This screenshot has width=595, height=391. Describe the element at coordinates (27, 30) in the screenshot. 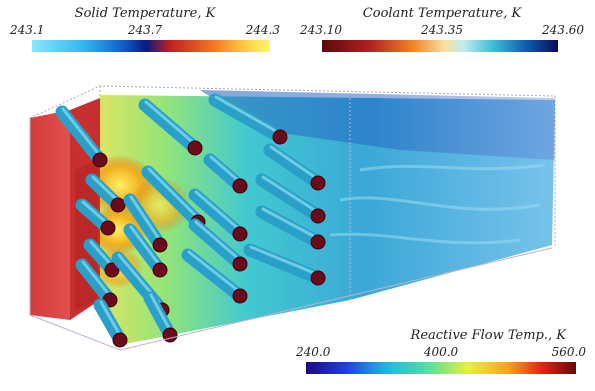

I see `legend-min: 243.1` at that location.